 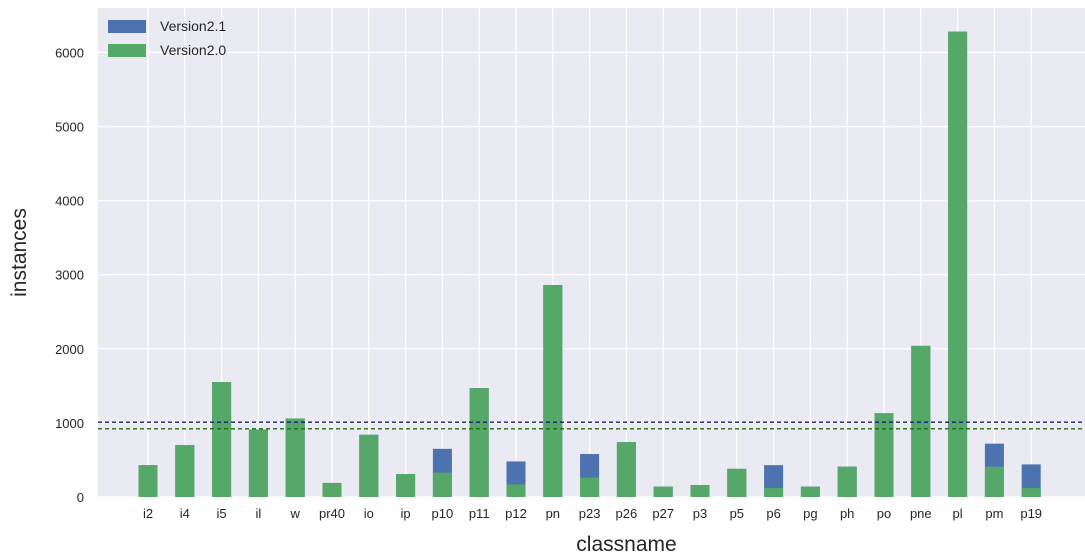 I want to click on x-tick-label: po, so click(x=884, y=513).